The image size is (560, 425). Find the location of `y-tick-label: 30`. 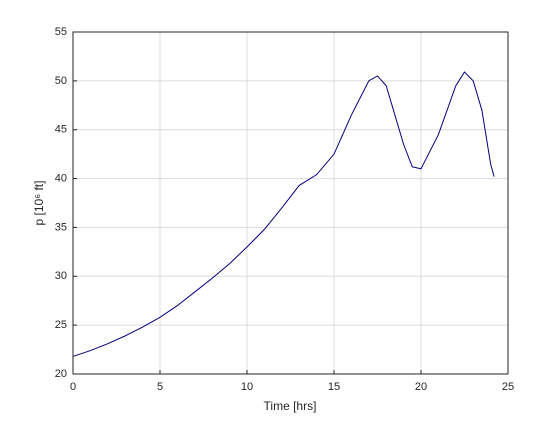

y-tick-label: 30 is located at coordinates (61, 276).